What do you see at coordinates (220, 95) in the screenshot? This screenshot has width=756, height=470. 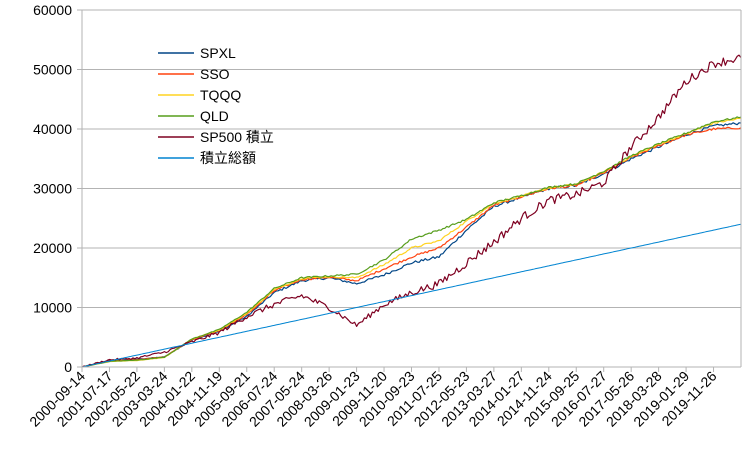 I see `legend-label-2: TQQQ` at bounding box center [220, 95].